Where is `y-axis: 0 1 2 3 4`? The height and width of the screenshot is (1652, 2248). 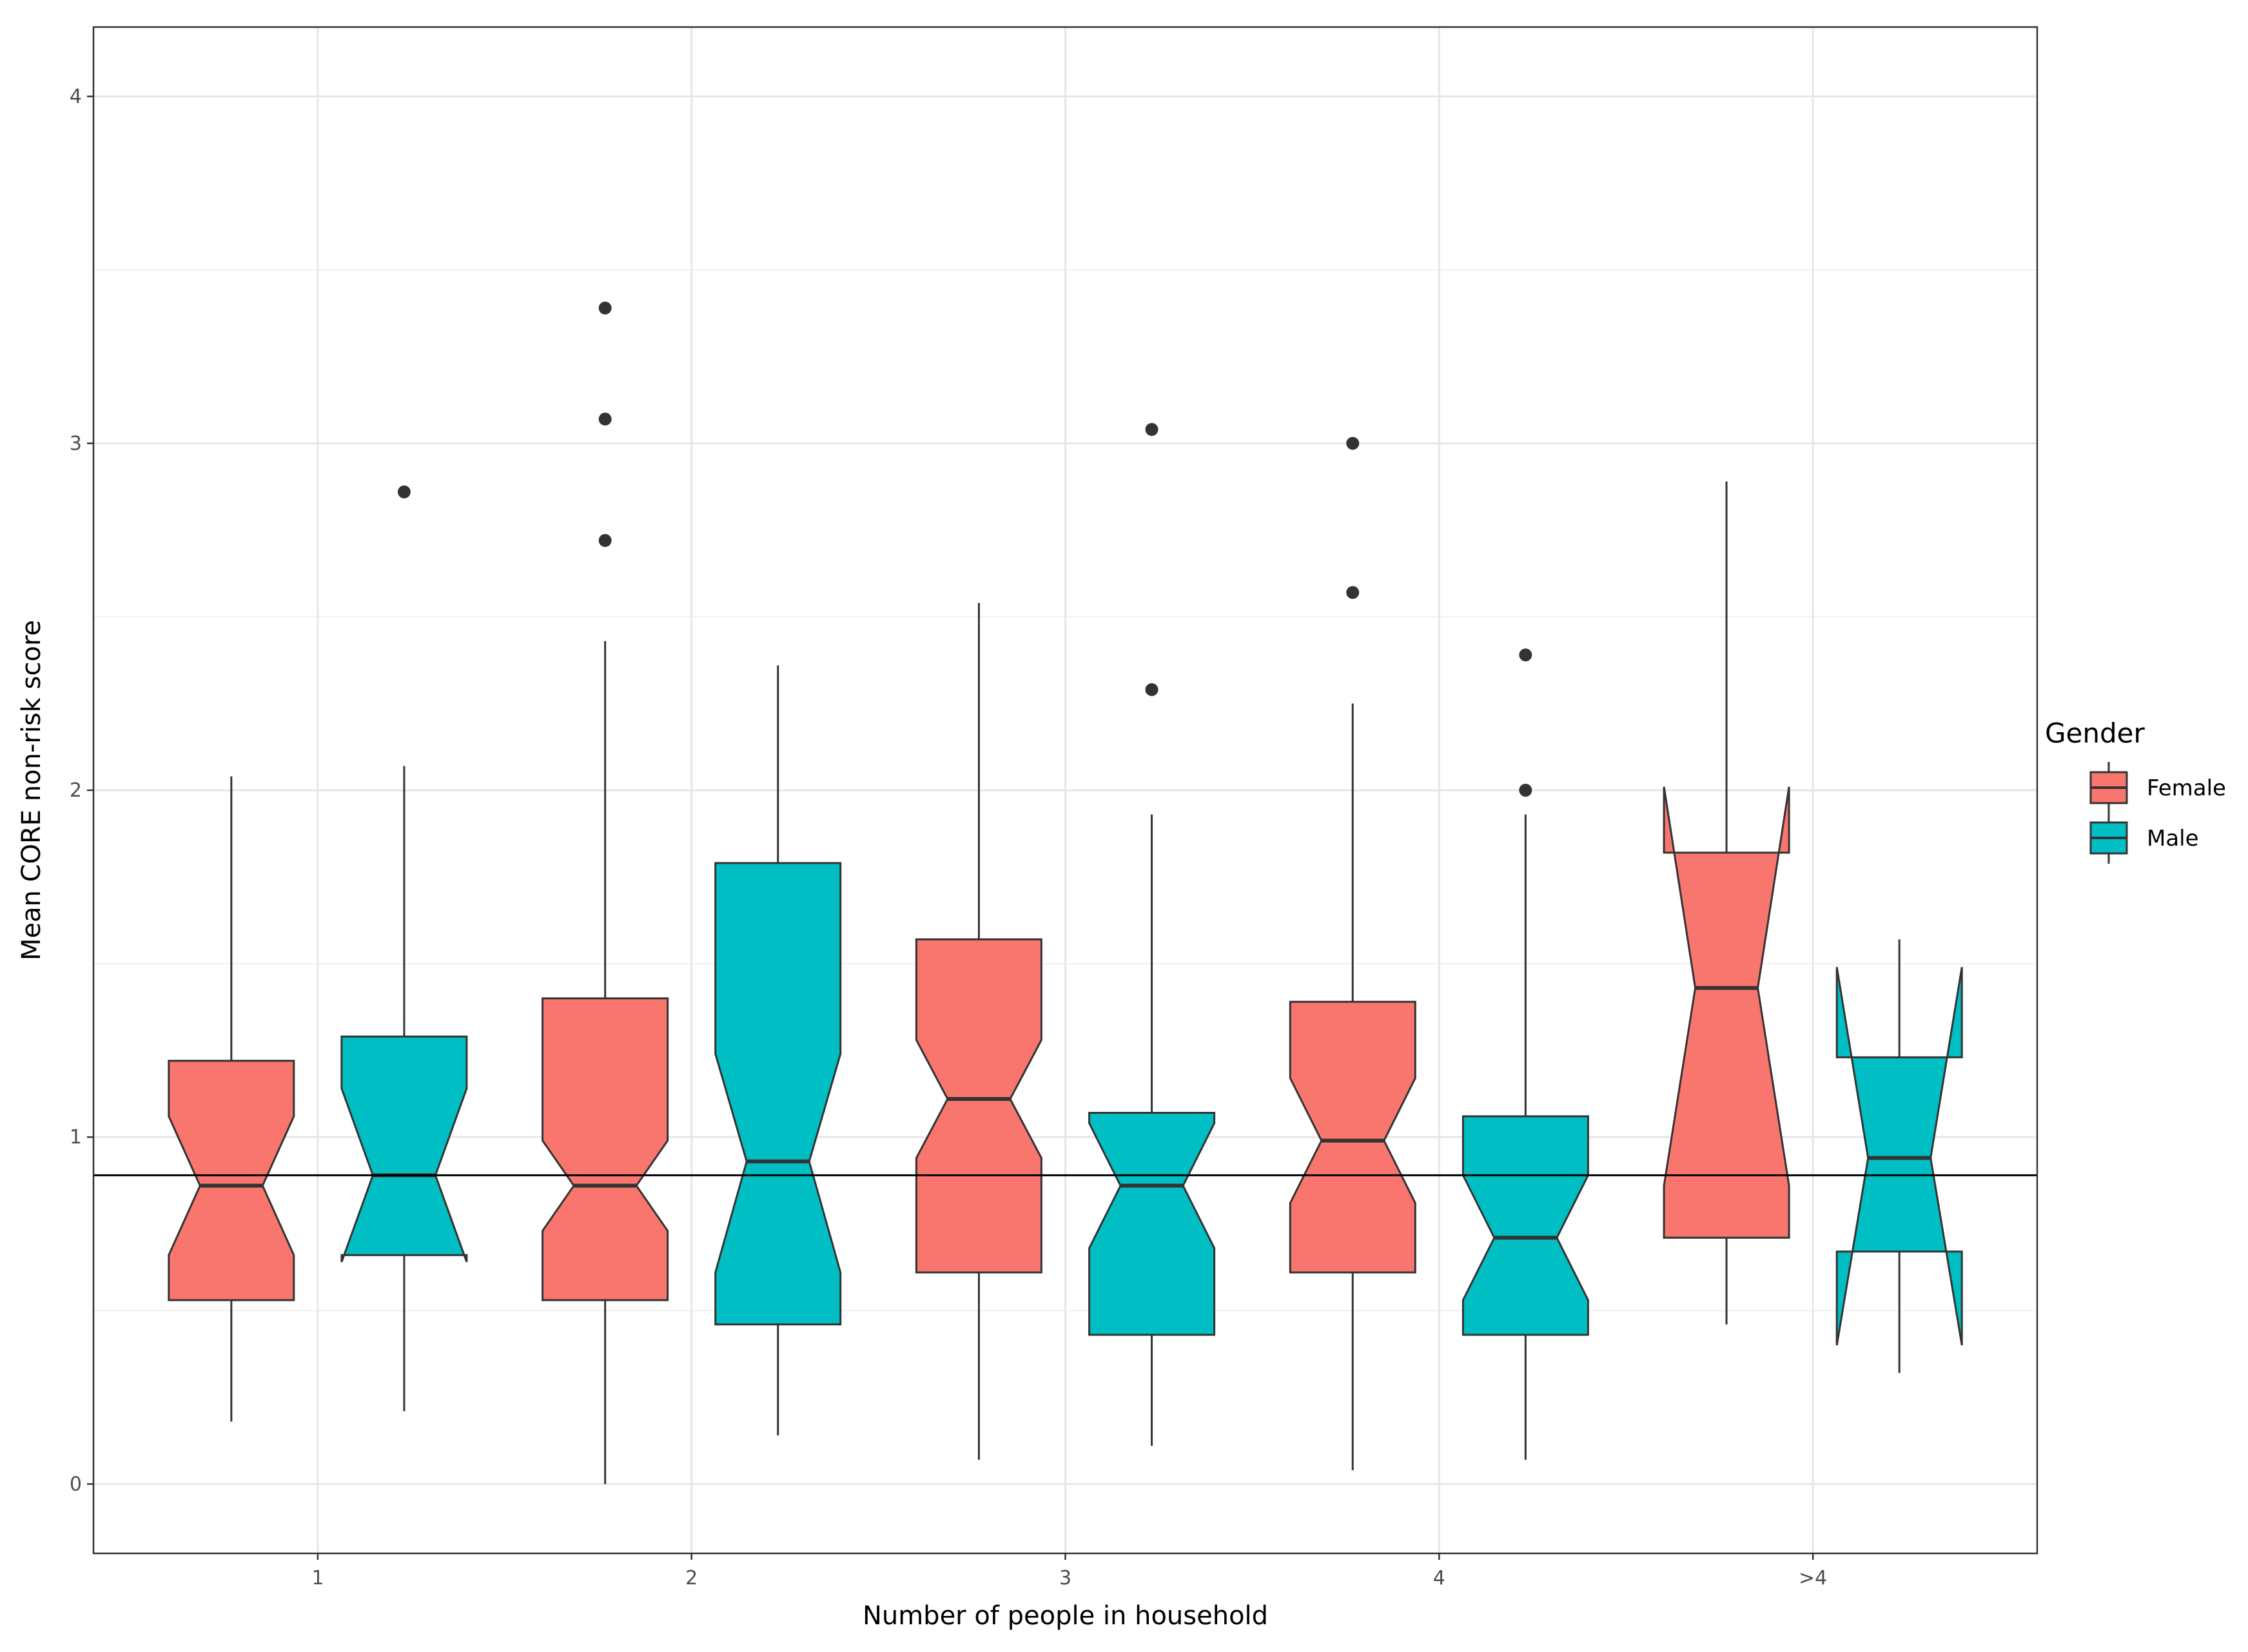
y-axis: 0 1 2 3 4 is located at coordinates (82, 790).